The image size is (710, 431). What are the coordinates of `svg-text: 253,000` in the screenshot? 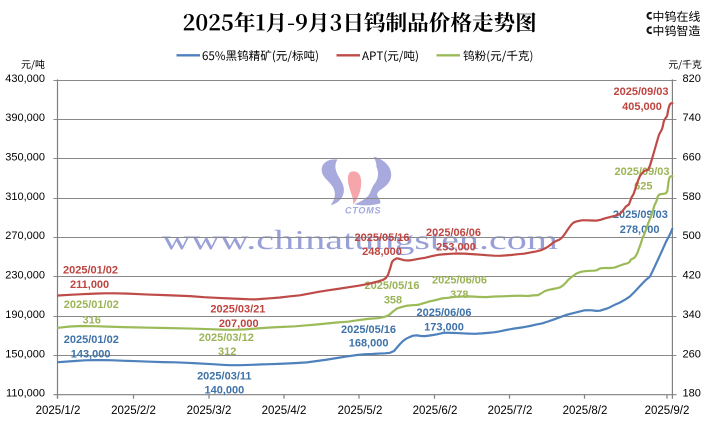 It's located at (456, 247).